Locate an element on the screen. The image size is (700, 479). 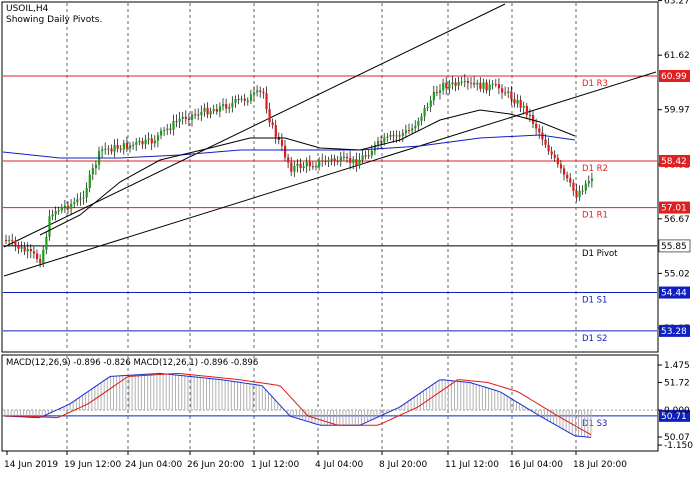
pivot-tag-text-s2: 53.28 is located at coordinates (674, 332).